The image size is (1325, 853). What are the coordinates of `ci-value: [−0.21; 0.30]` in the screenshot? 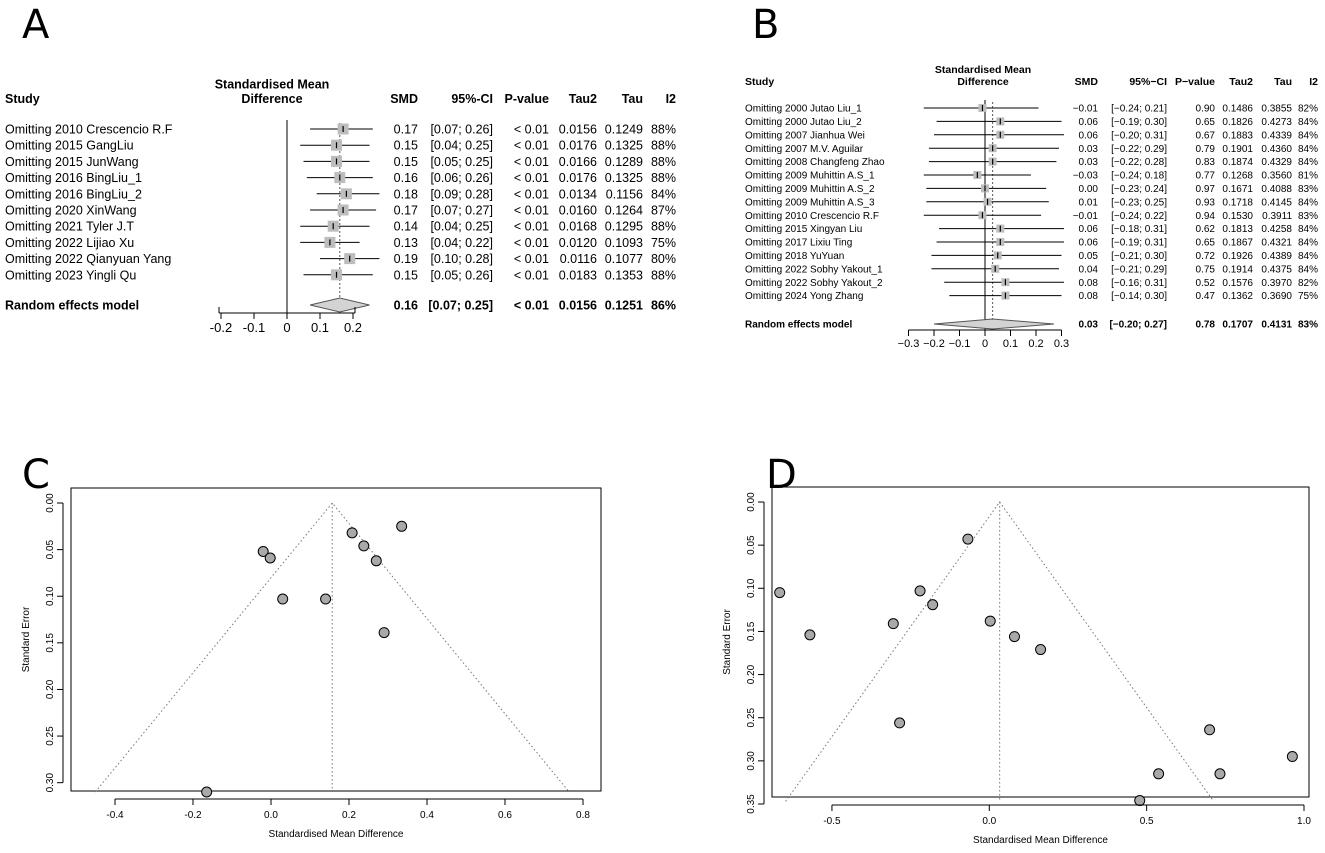 It's located at (1139, 256).